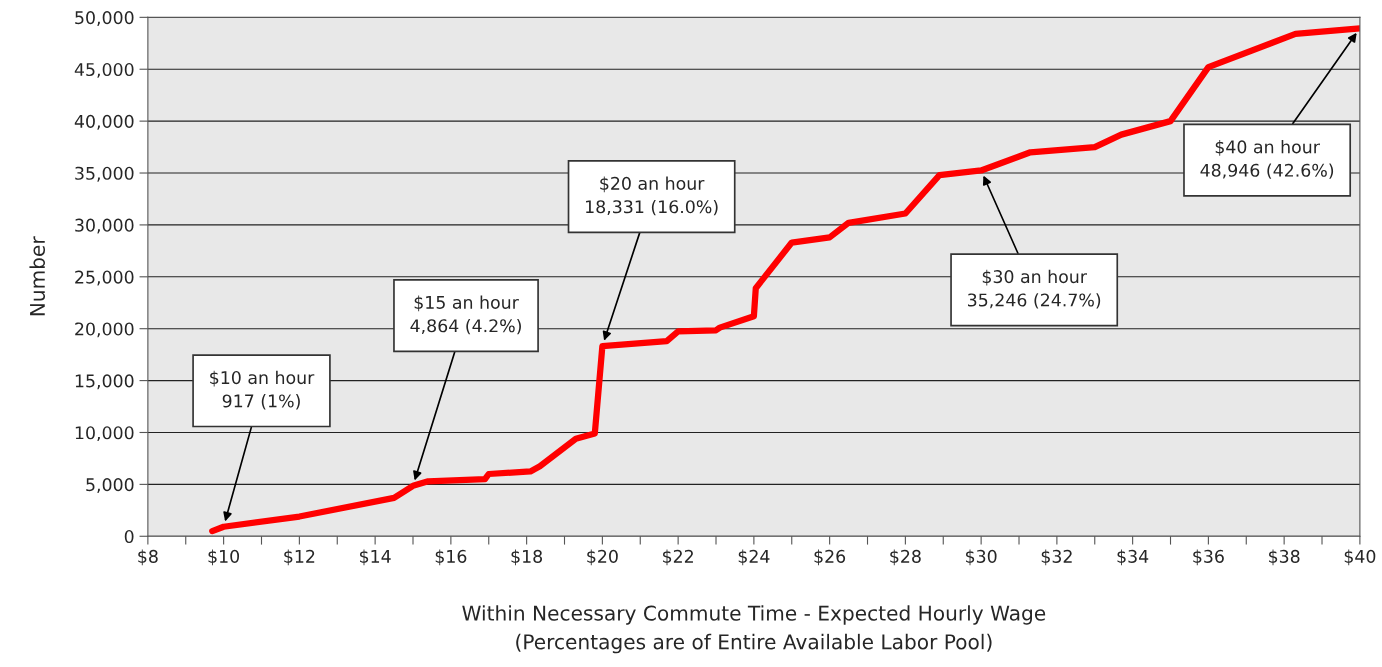 Image resolution: width=1382 pixels, height=667 pixels. Describe the element at coordinates (262, 390) in the screenshot. I see `annotation: $10 an hour 917 (1%)` at that location.